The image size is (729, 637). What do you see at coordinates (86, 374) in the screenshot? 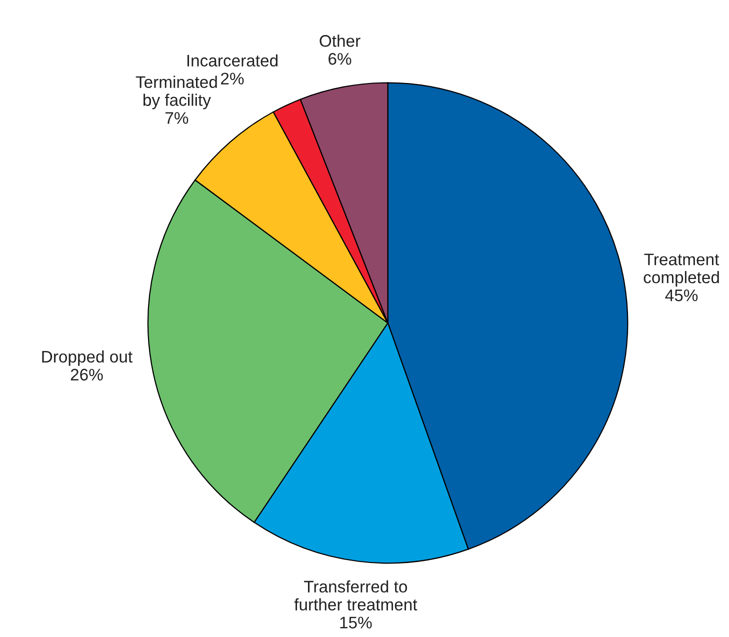
I see `data-label: 26%` at bounding box center [86, 374].